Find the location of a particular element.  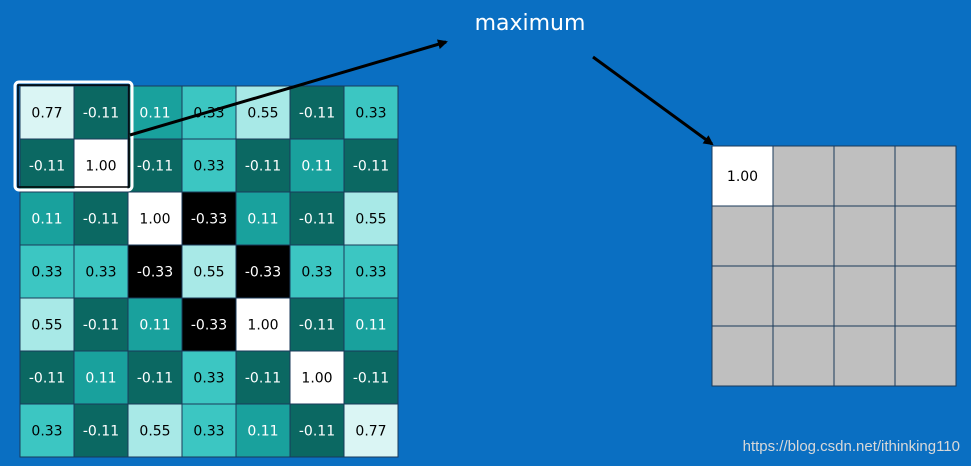

pool-window is located at coordinates (73, 136).